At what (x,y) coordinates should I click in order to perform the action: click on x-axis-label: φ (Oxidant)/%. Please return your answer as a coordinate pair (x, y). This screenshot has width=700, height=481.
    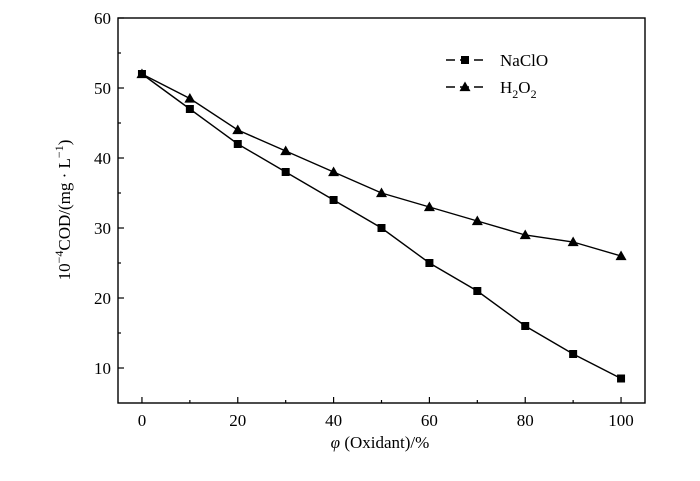
    Looking at the image, I should click on (380, 442).